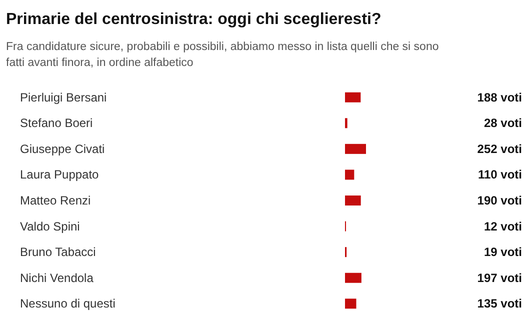 Image resolution: width=530 pixels, height=323 pixels. What do you see at coordinates (194, 19) in the screenshot?
I see `text: Primarie del centrosinistra: oggi chi sceglieresti?` at bounding box center [194, 19].